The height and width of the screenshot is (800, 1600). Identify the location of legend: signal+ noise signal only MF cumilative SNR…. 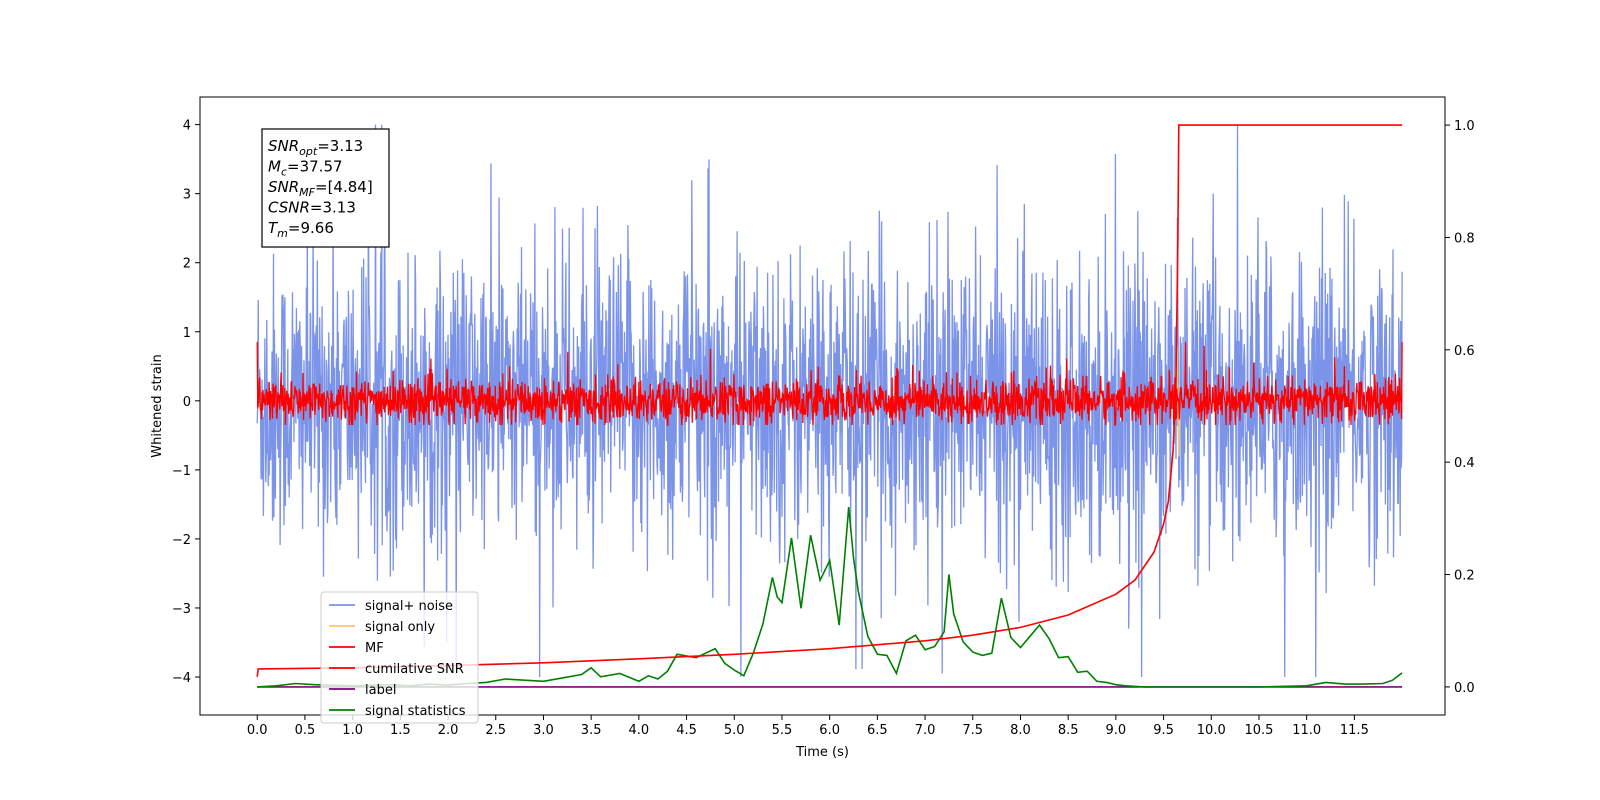
(399, 657).